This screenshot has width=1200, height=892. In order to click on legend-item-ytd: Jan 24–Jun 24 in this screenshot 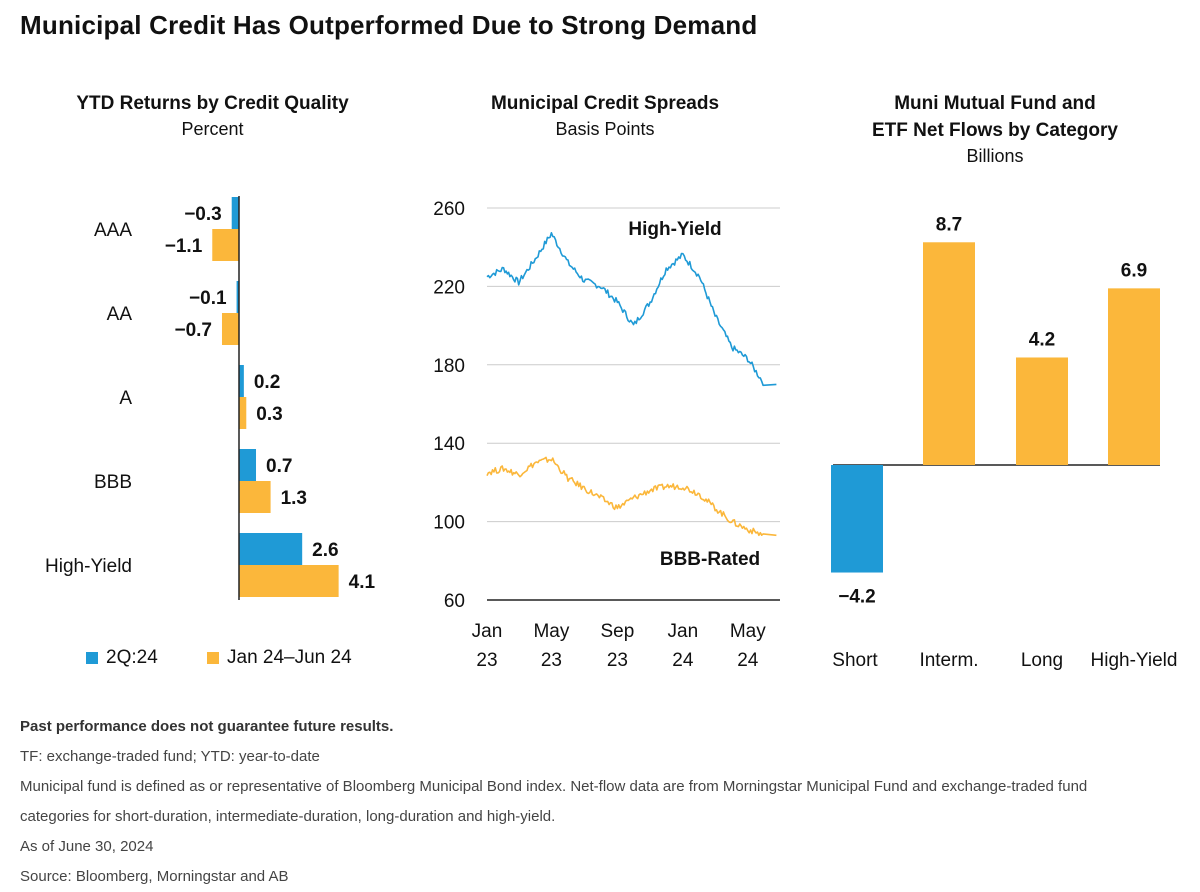, I will do `click(279, 658)`.